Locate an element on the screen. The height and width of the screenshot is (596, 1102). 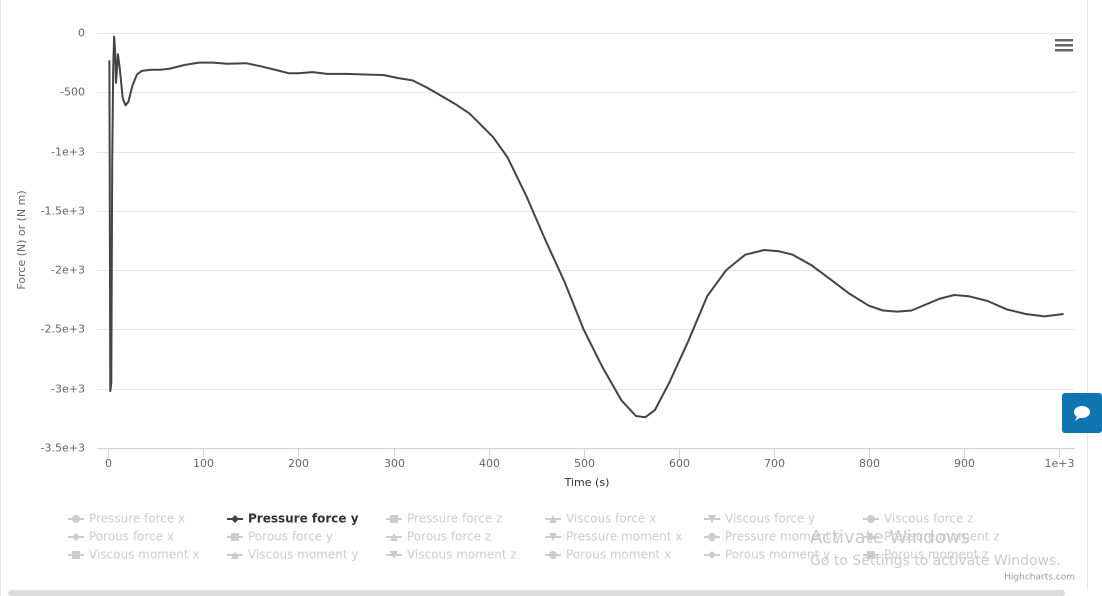
legend-item: Viscous moment z is located at coordinates (451, 555).